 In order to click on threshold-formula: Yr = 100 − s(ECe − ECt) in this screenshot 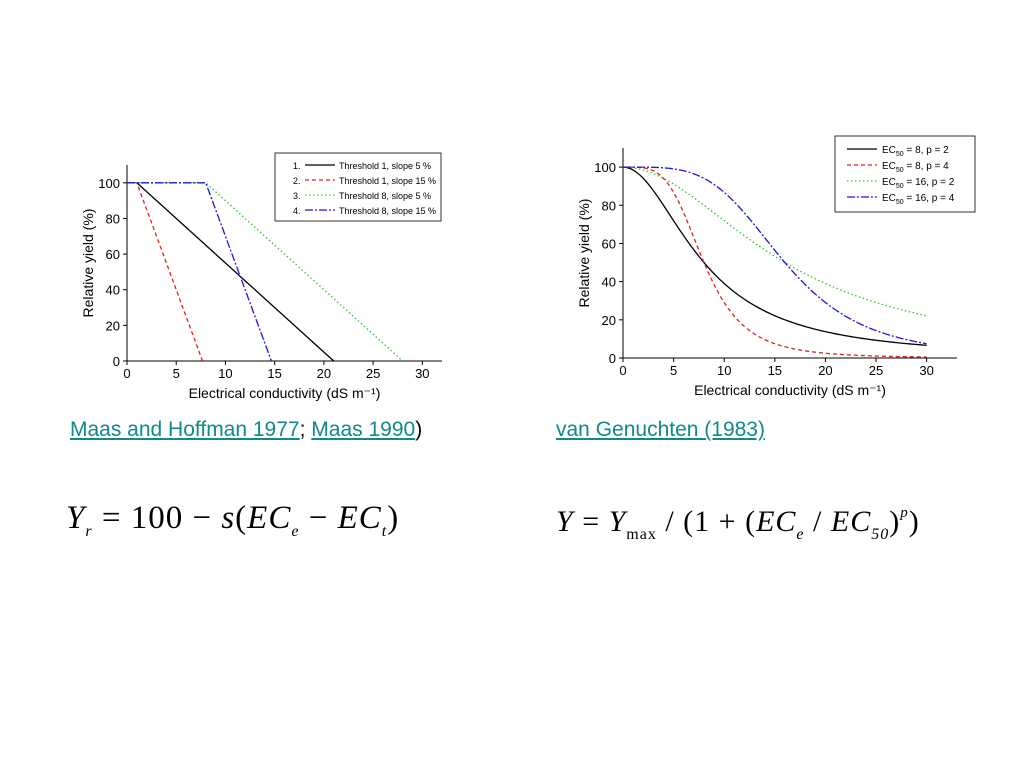, I will do `click(232, 520)`.